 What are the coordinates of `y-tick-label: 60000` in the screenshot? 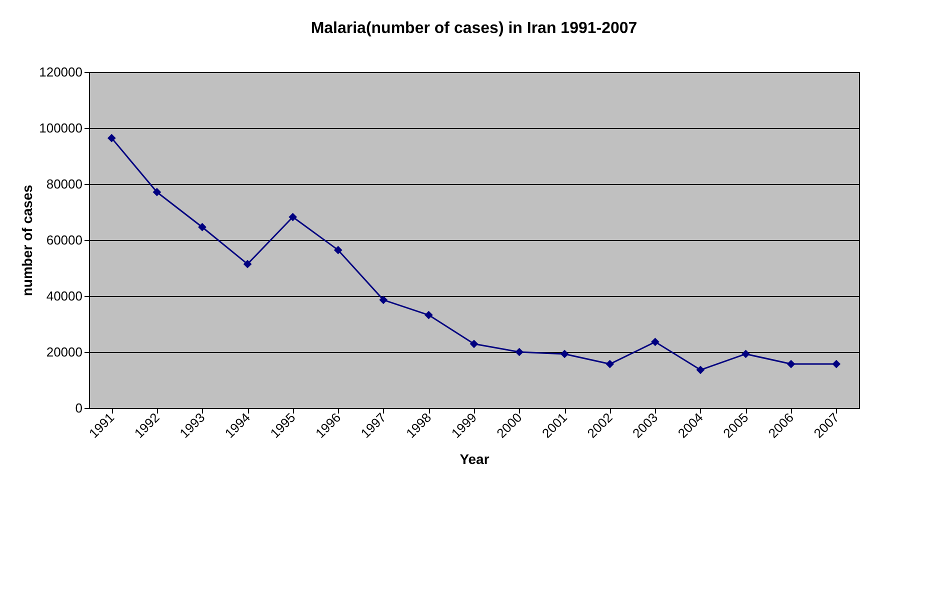 It's located at (64, 240).